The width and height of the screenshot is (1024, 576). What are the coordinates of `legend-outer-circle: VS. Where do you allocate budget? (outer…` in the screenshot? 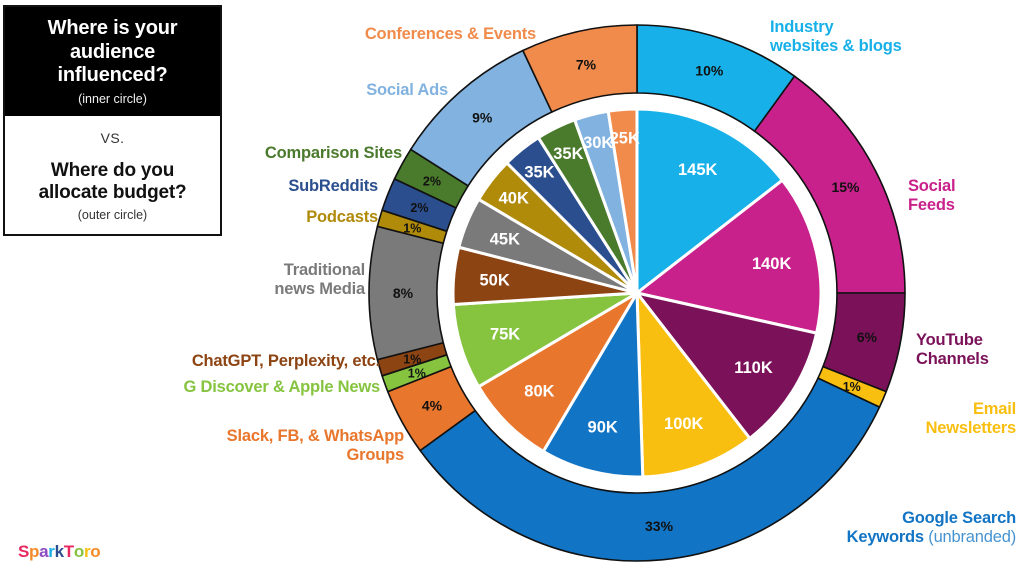 It's located at (112, 174).